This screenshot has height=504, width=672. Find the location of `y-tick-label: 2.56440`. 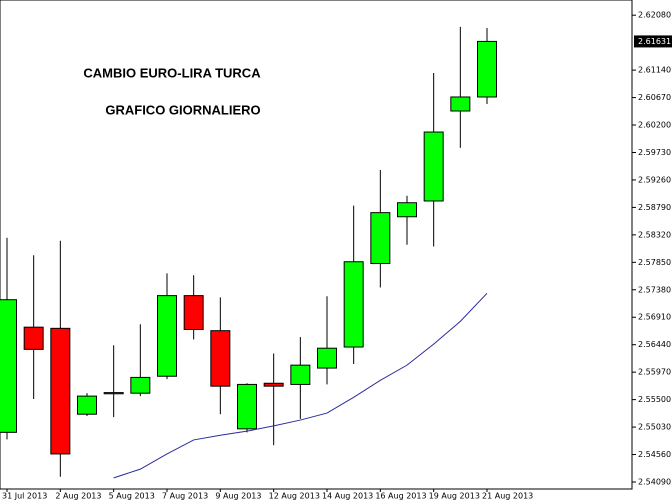

y-tick-label: 2.56440 is located at coordinates (654, 344).